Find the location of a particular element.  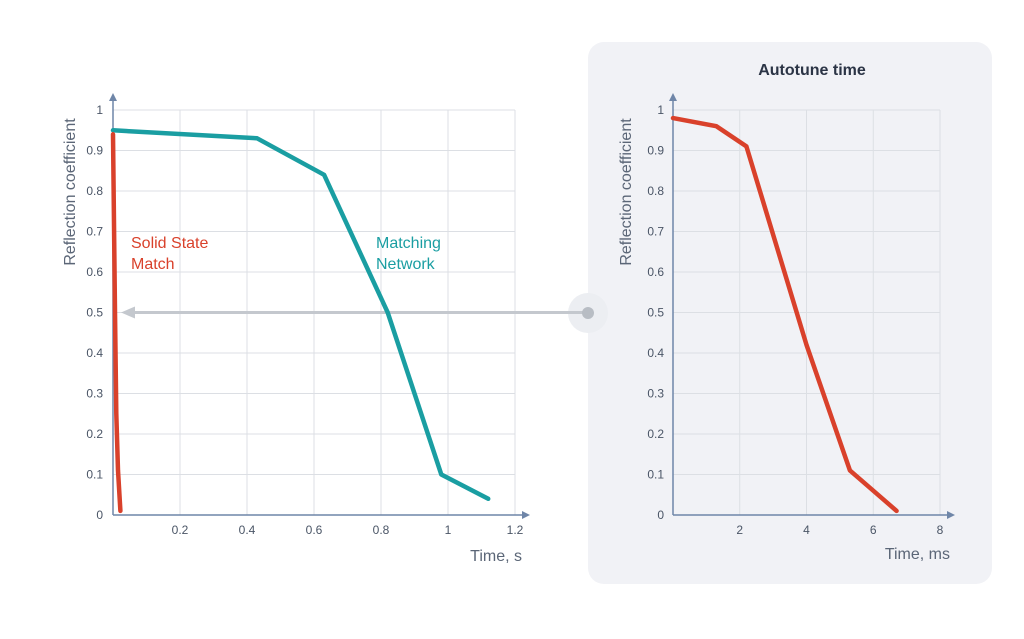

connector-dot is located at coordinates (588, 313).